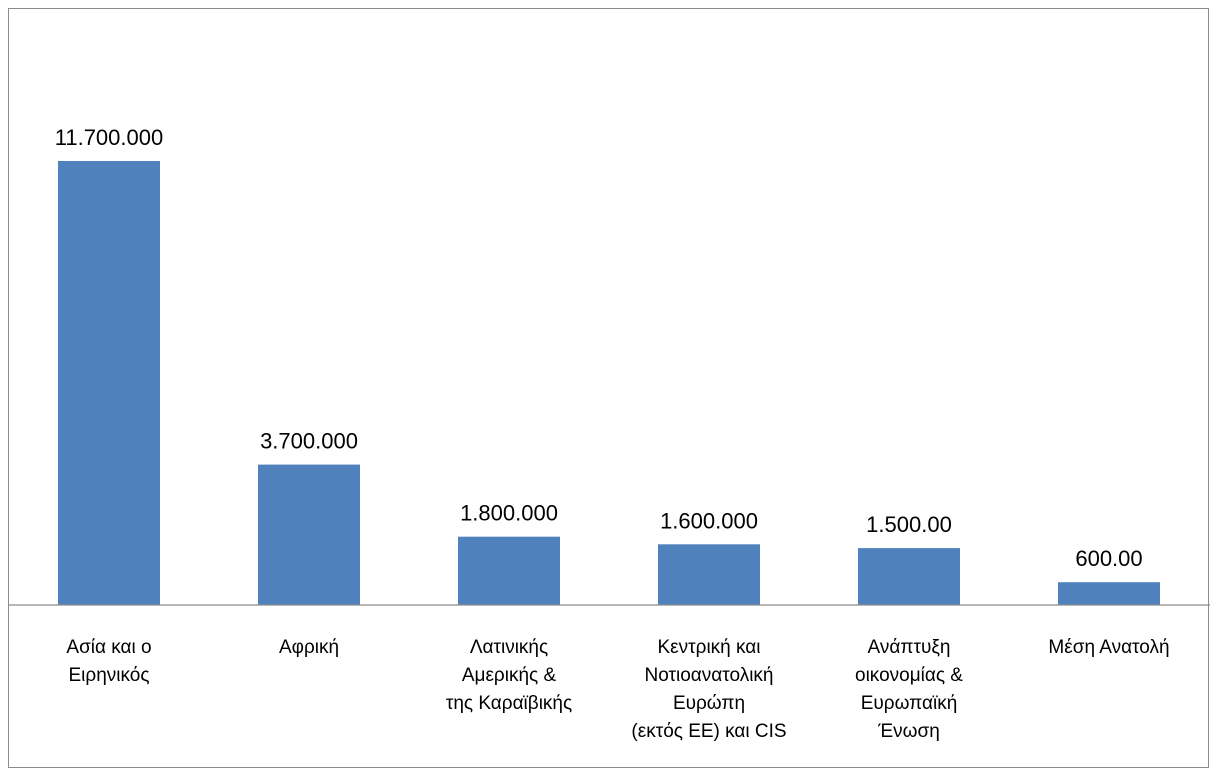 The image size is (1218, 774). I want to click on category-label-line: (εκτός ΕΕ) και CIS, so click(708, 731).